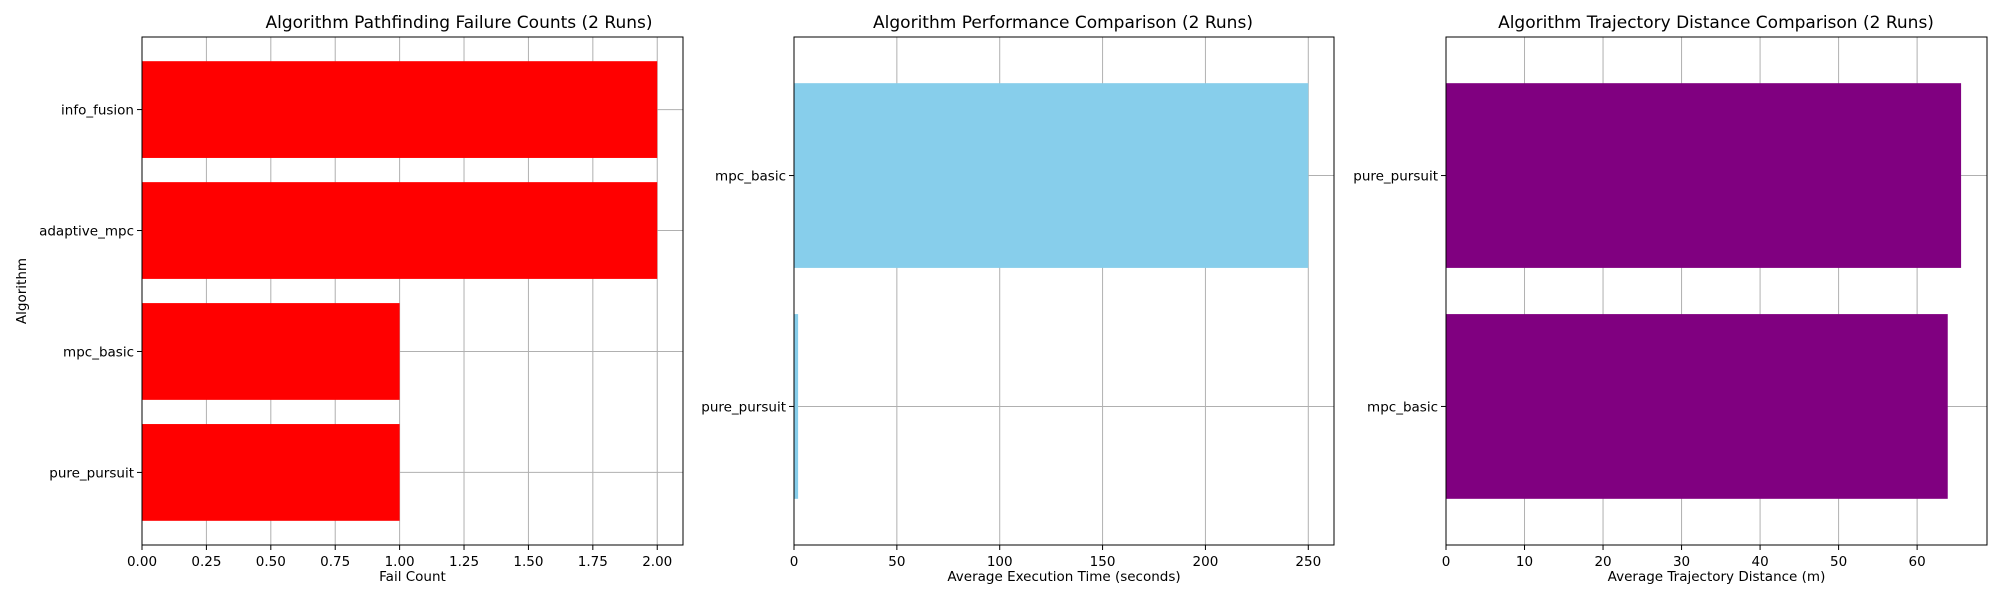 This screenshot has height=600, width=2000. What do you see at coordinates (1717, 577) in the screenshot?
I see `x-axis-label: Average Trajectory Distance (m)` at bounding box center [1717, 577].